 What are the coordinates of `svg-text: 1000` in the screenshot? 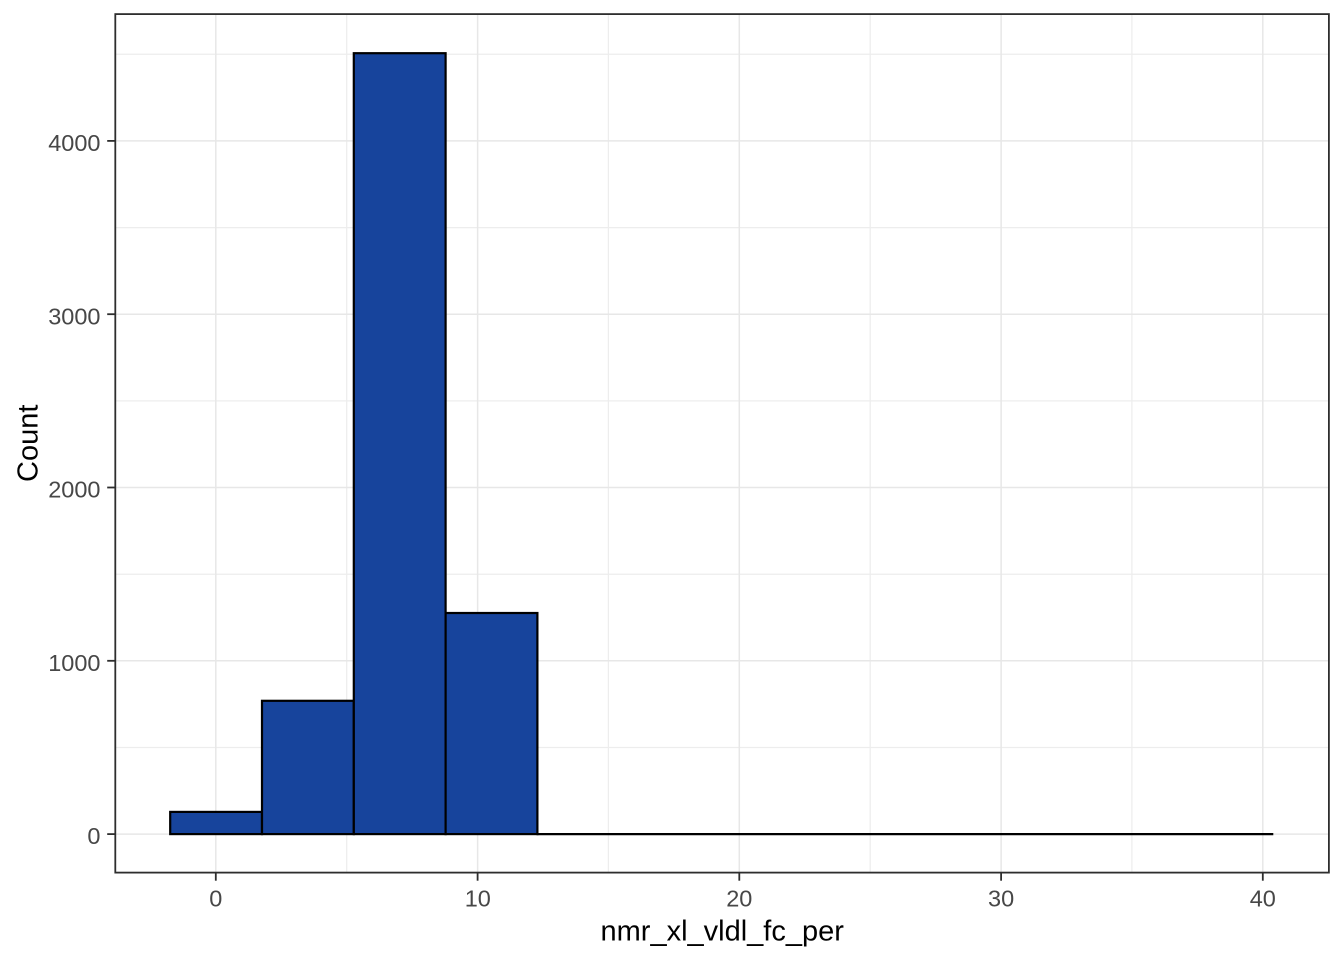 It's located at (74, 663).